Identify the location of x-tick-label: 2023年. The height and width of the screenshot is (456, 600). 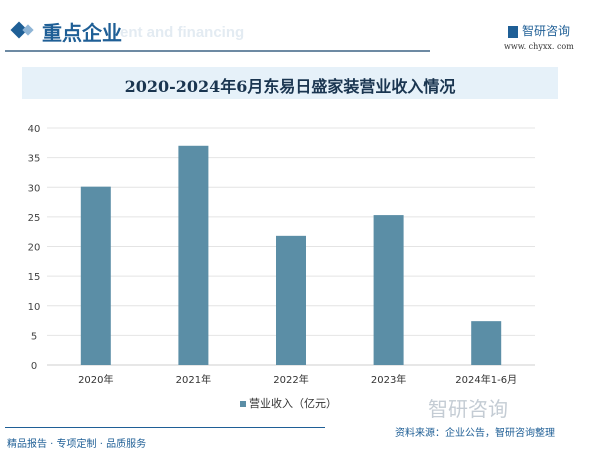
(388, 379).